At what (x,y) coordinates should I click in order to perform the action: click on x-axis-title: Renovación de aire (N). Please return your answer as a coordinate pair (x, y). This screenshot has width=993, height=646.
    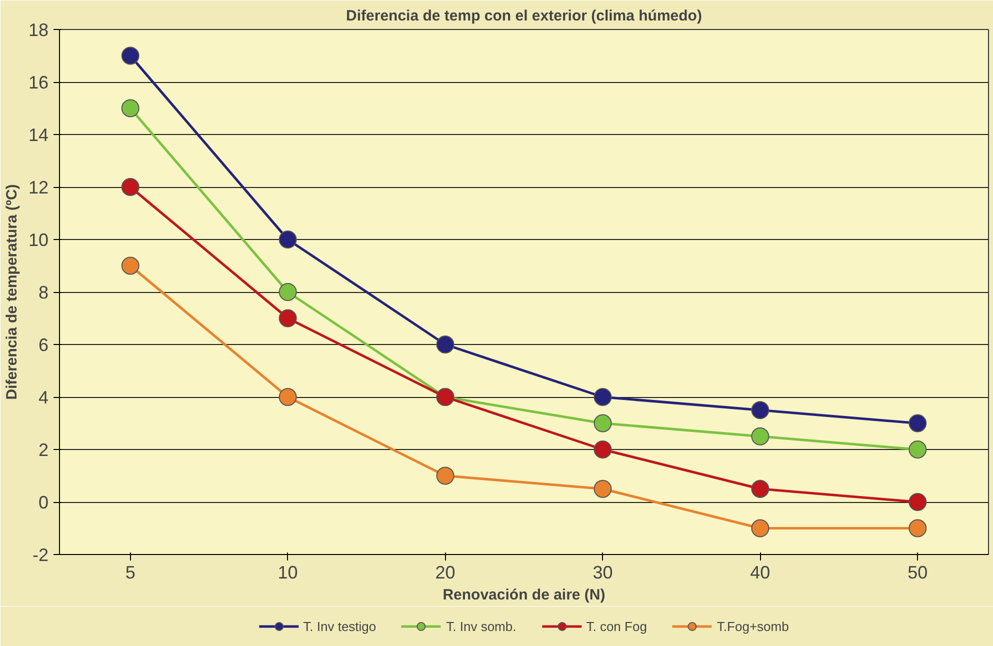
    Looking at the image, I should click on (524, 595).